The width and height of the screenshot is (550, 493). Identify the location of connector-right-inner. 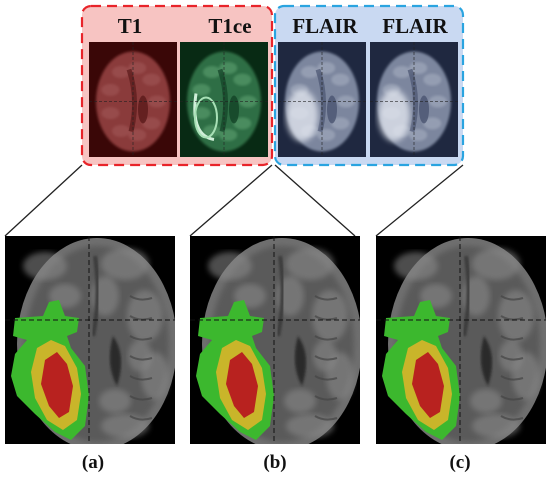
(315, 200).